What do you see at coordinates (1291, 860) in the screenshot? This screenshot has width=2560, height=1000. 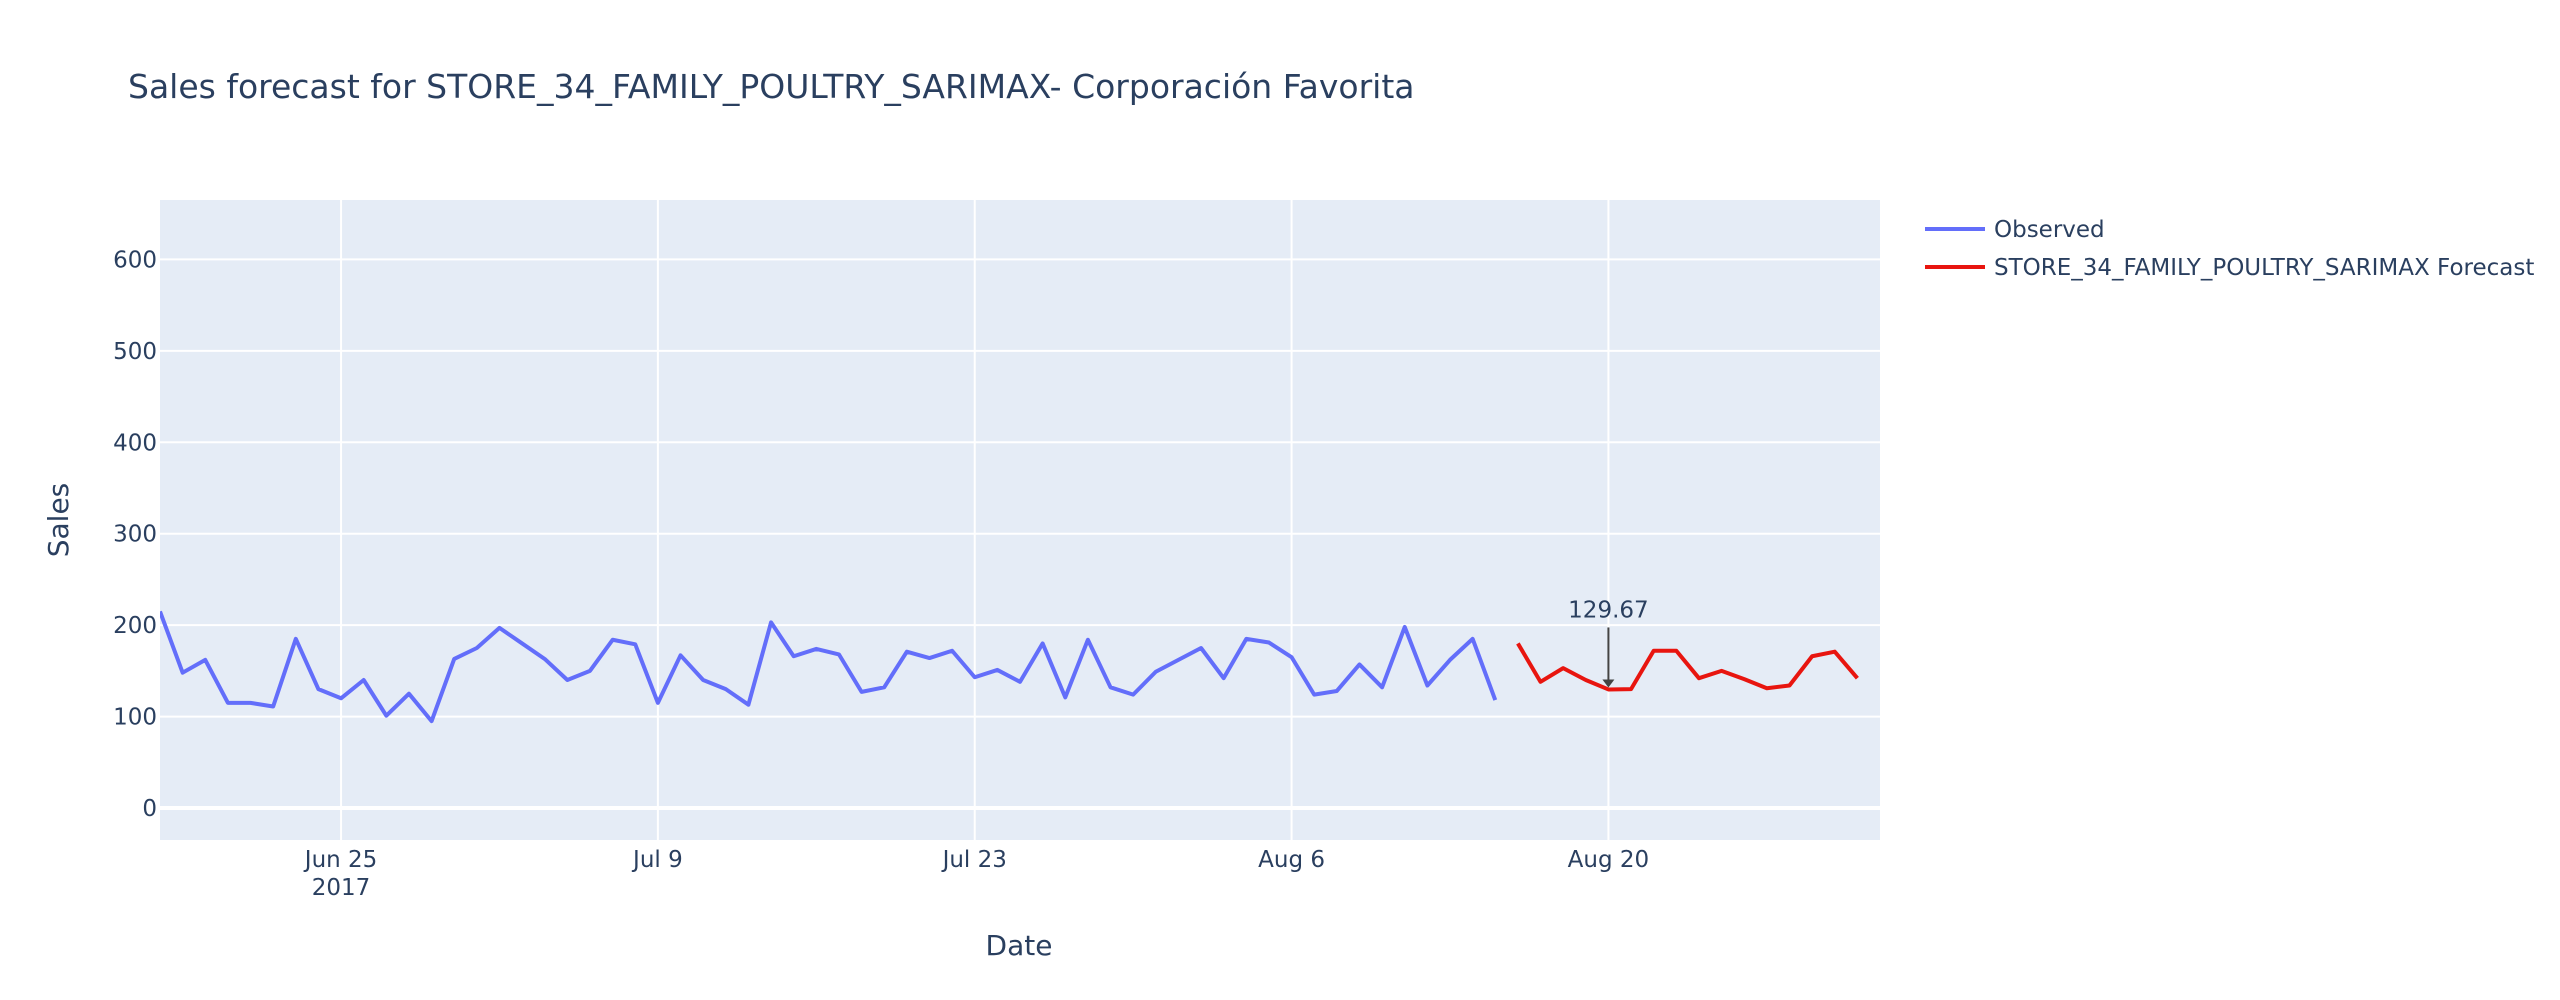 I see `x-tick-label: Aug 6` at bounding box center [1291, 860].